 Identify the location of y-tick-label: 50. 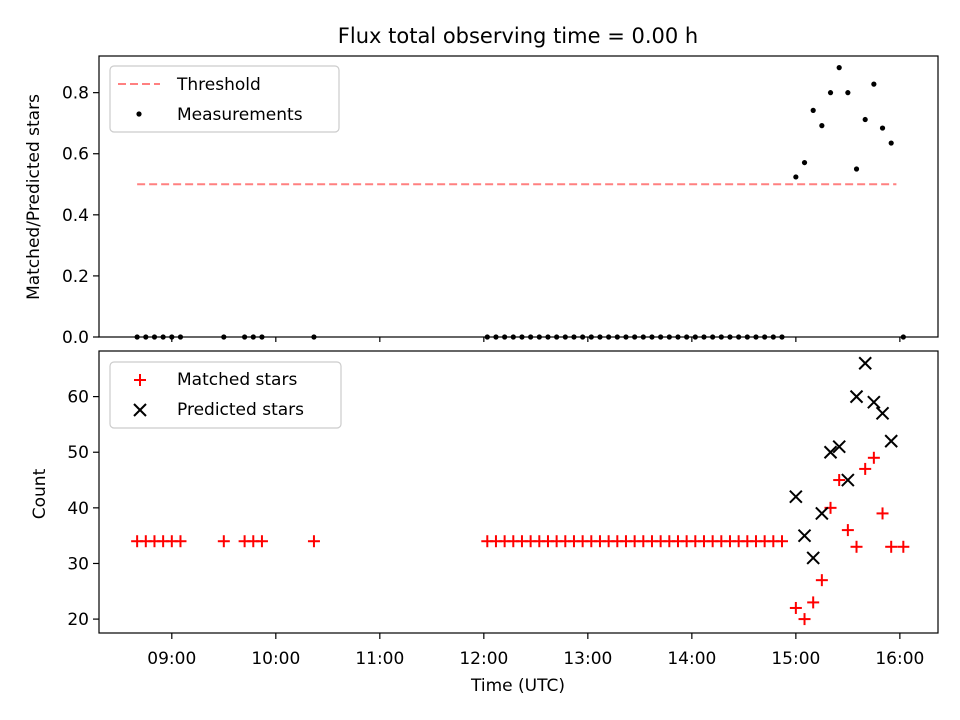
(78, 453).